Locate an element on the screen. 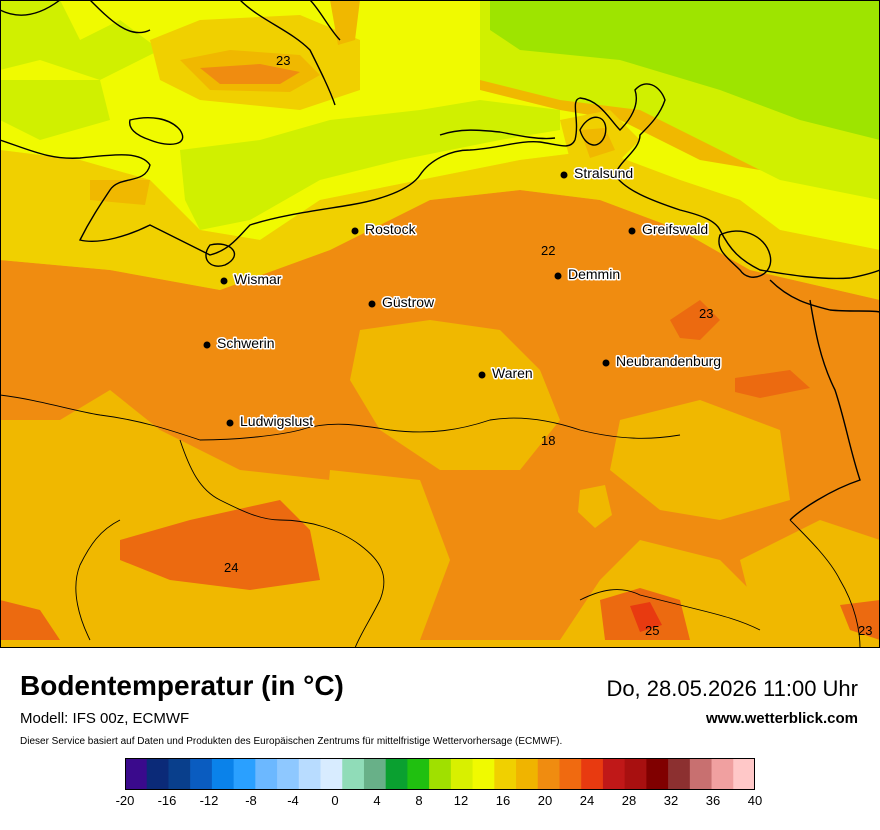 The image size is (880, 830). scale-tick-label: 20 is located at coordinates (545, 800).